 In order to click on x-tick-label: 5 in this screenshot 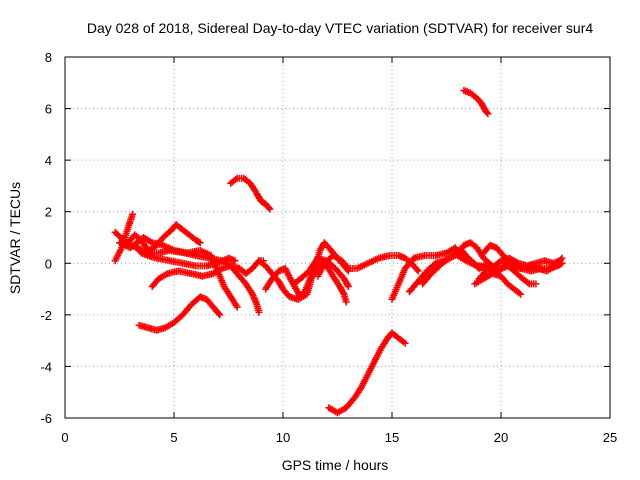, I will do `click(173, 437)`.